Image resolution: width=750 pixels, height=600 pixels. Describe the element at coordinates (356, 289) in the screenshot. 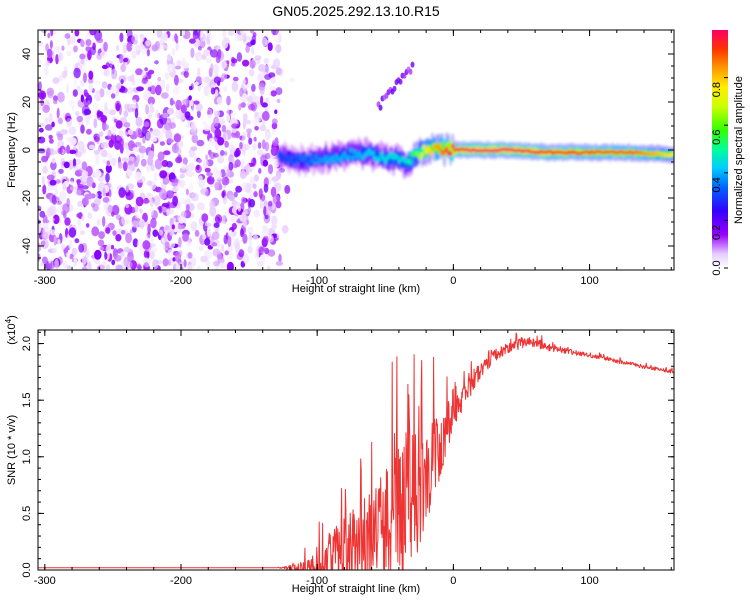

I see `spectrogram-x-label: Height of straight line (km)` at that location.